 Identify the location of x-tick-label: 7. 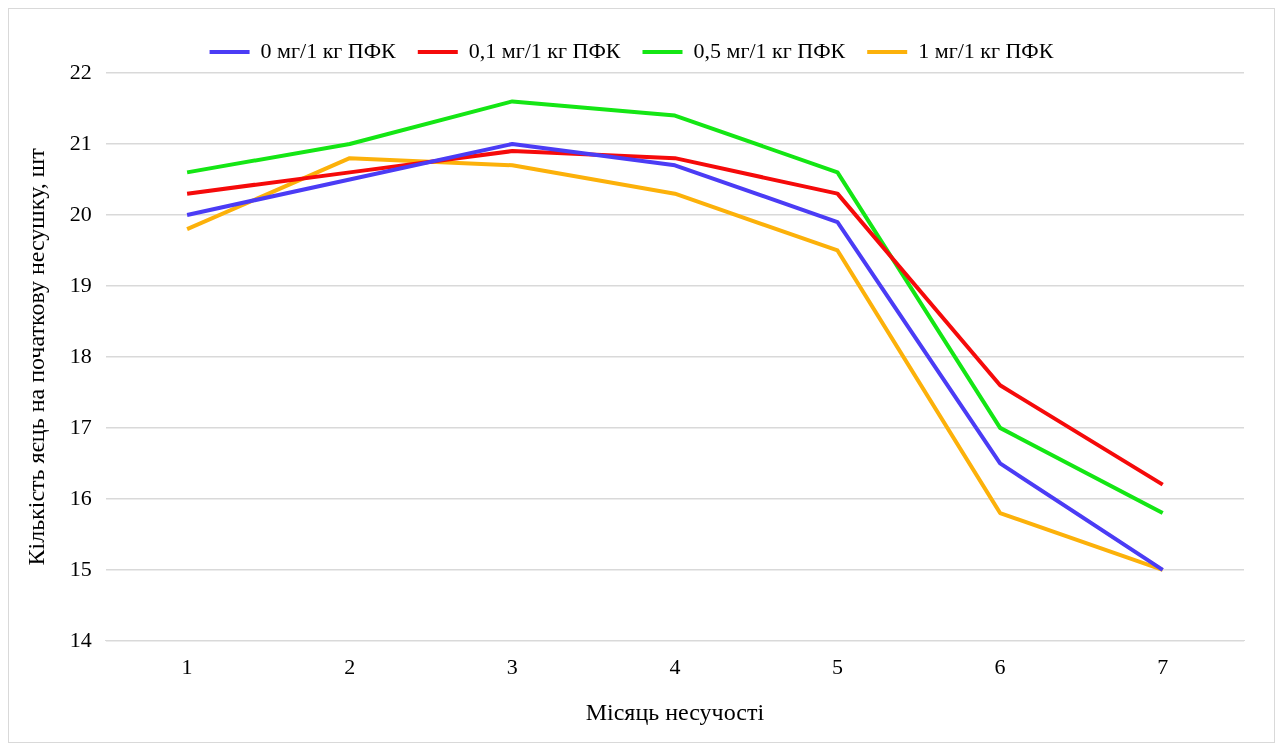
(1163, 666).